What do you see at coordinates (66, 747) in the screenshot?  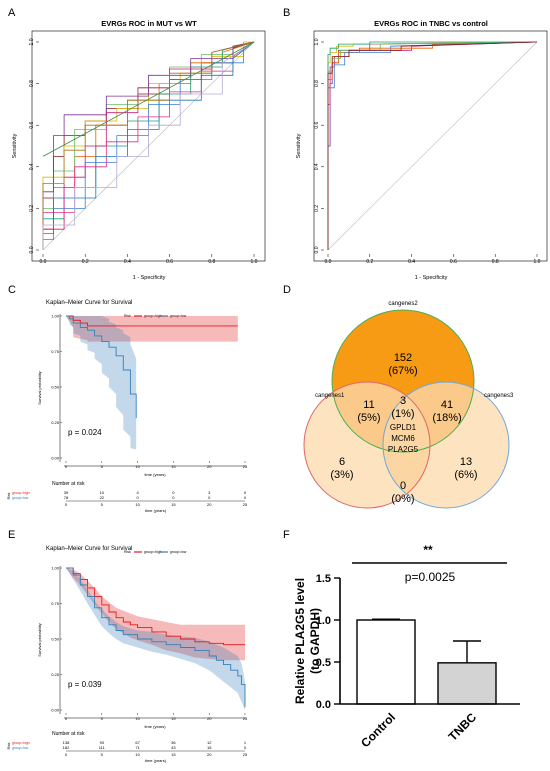 I see `risk-value: 182` at bounding box center [66, 747].